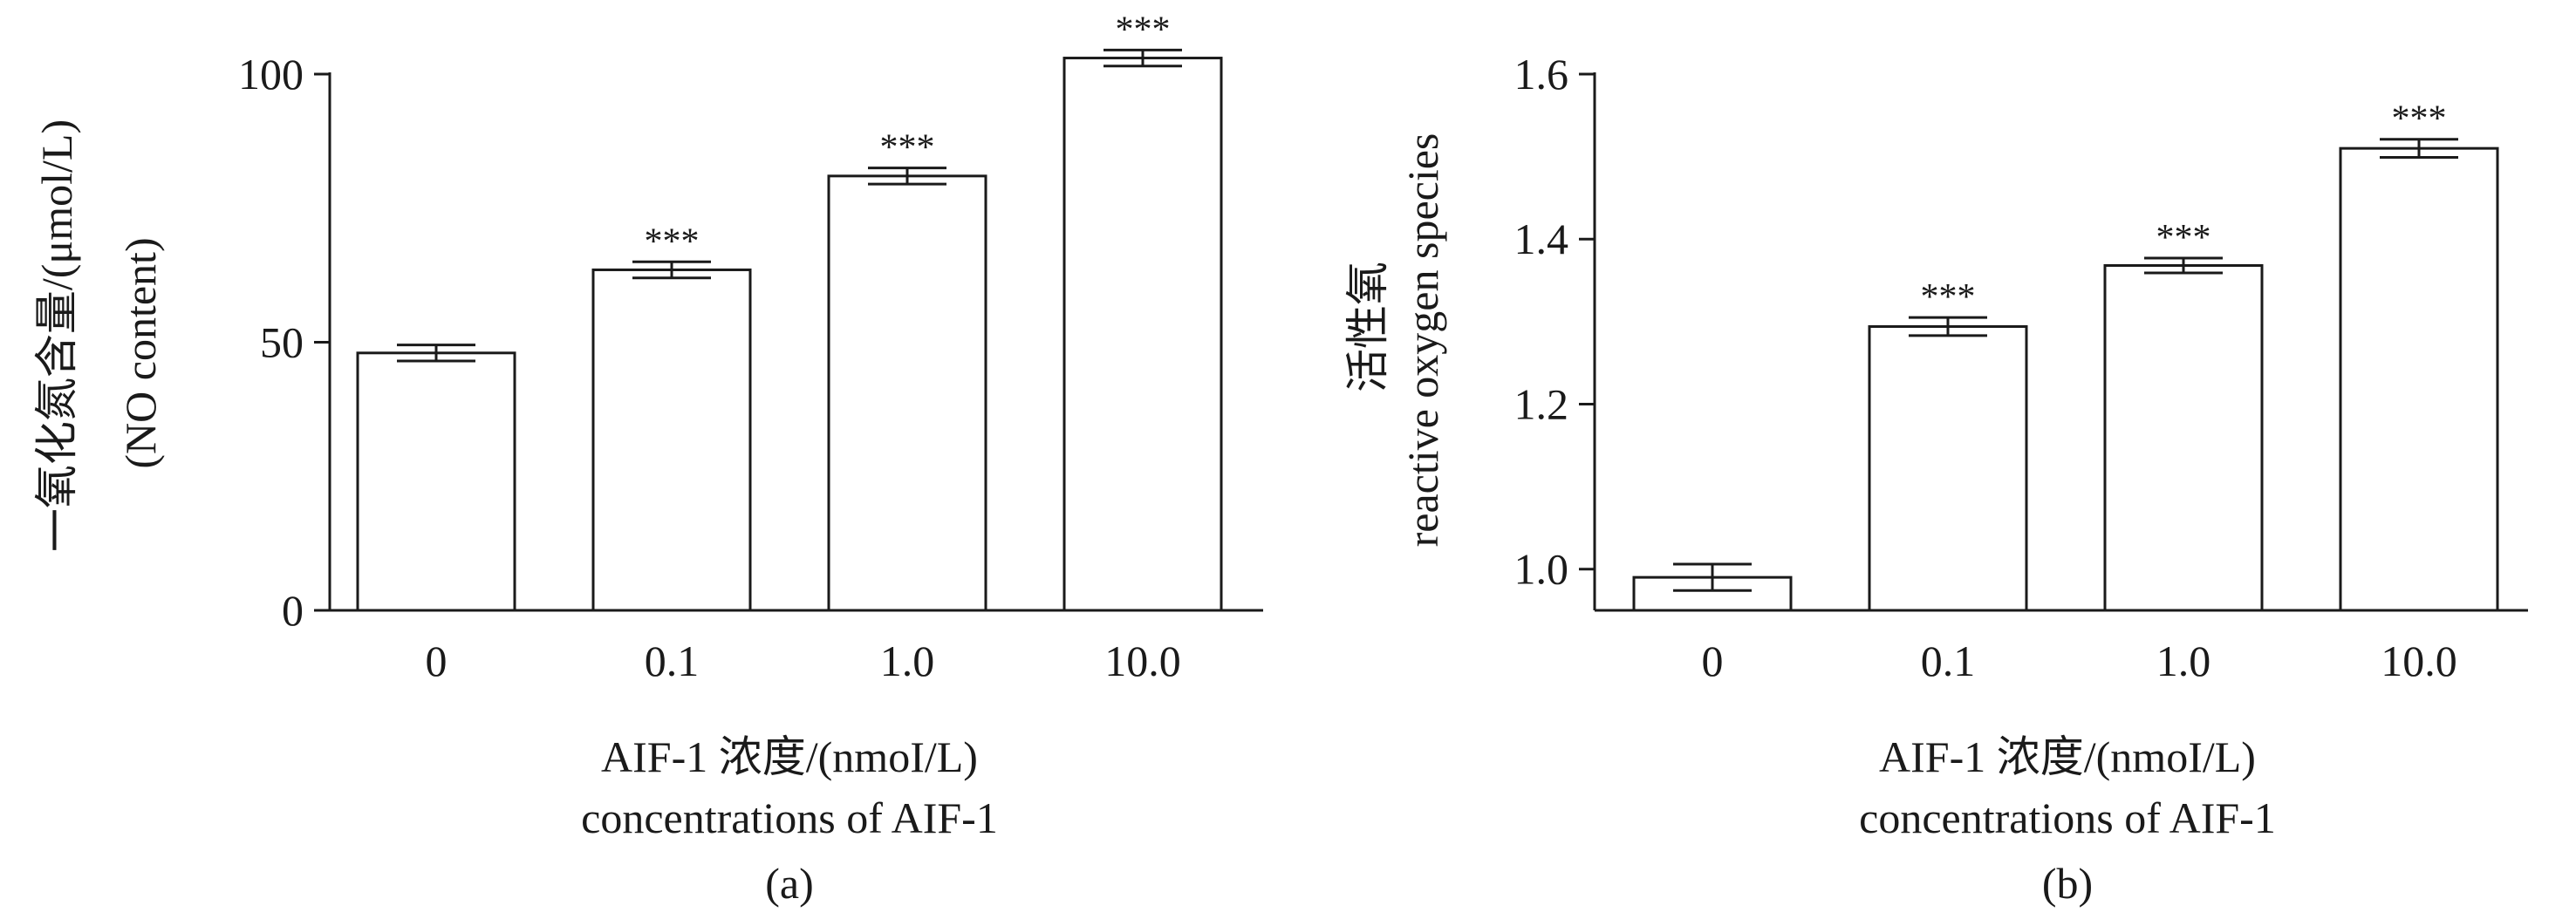  What do you see at coordinates (140, 352) in the screenshot?
I see `panel-a-ylabel-line-2: (NO content)` at bounding box center [140, 352].